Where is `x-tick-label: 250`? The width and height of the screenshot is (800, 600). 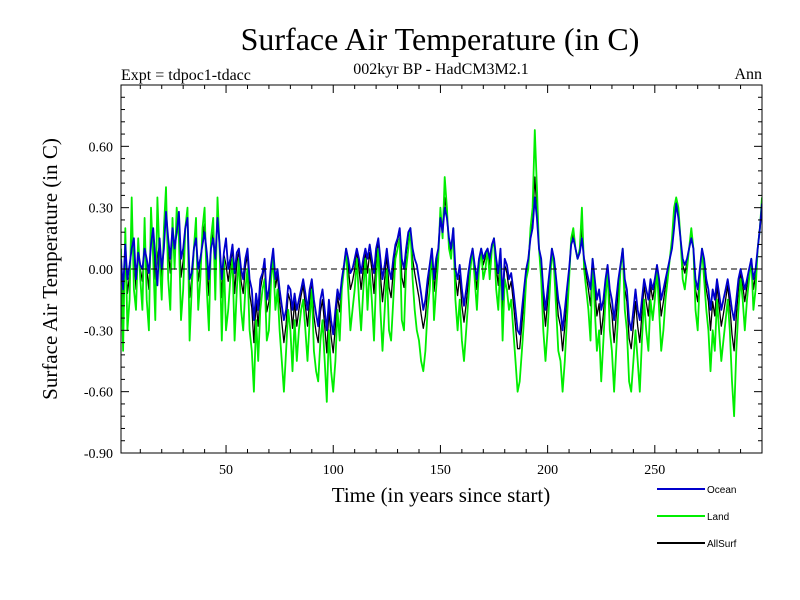
x-tick-label: 250 is located at coordinates (654, 470).